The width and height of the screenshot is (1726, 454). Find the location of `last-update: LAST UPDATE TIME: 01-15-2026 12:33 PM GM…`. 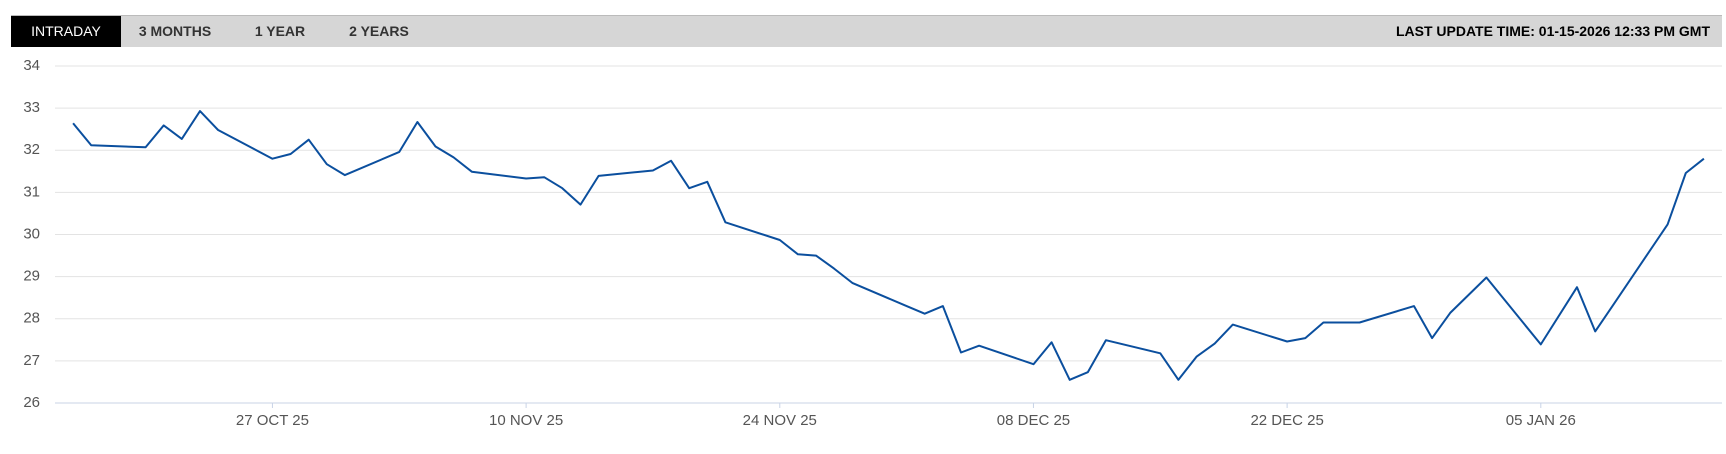

last-update: LAST UPDATE TIME: 01-15-2026 12:33 PM GM… is located at coordinates (1552, 31).